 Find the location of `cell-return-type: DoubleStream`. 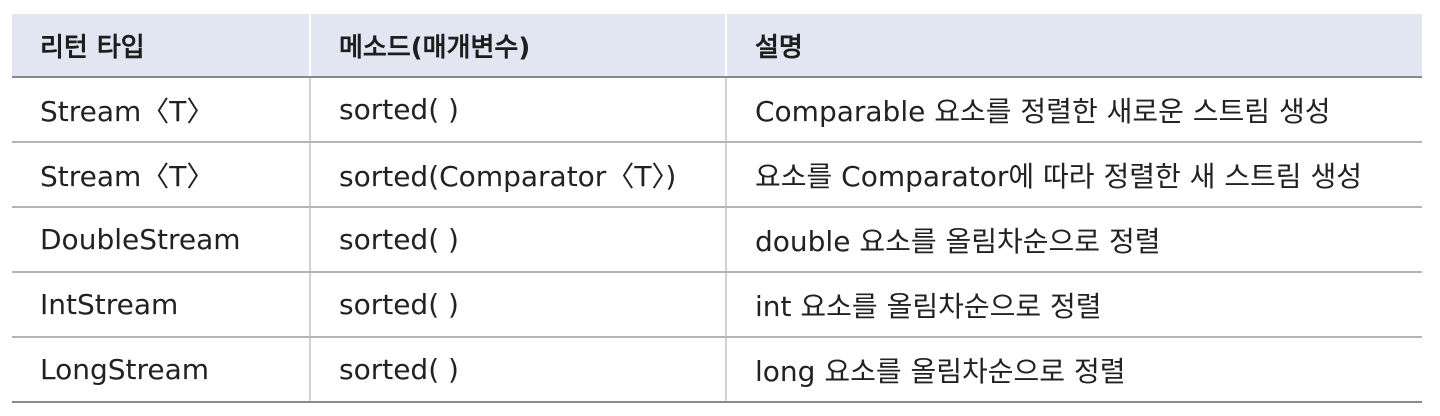

cell-return-type: DoubleStream is located at coordinates (161, 240).